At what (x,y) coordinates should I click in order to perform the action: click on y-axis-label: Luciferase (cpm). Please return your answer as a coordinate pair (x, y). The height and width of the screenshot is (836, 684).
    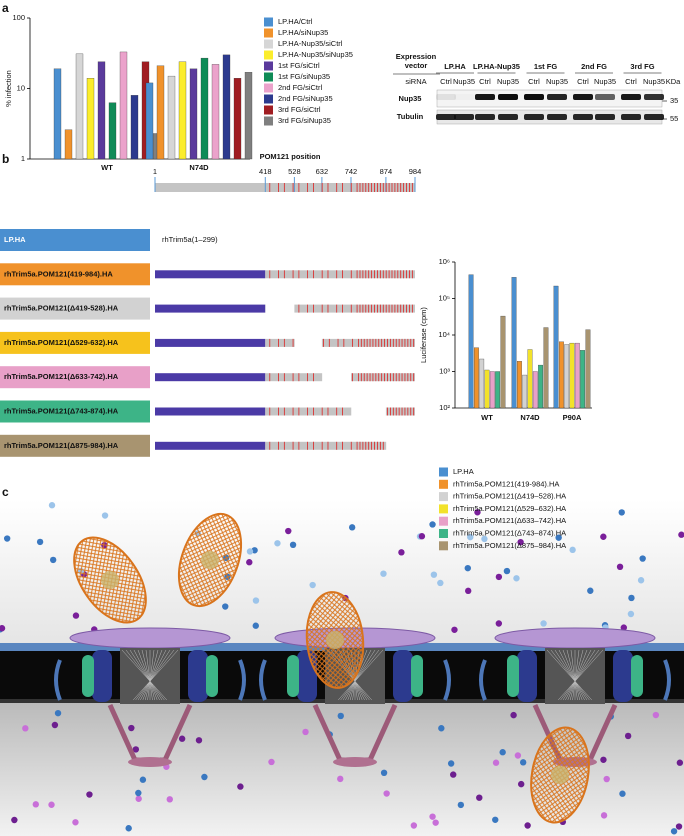
    Looking at the image, I should click on (423, 335).